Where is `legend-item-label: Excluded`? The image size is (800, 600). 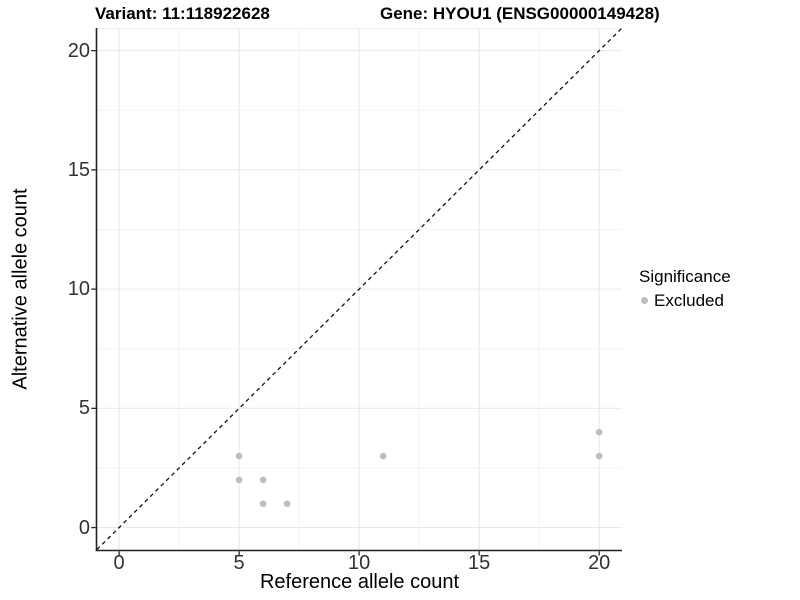 legend-item-label: Excluded is located at coordinates (689, 300).